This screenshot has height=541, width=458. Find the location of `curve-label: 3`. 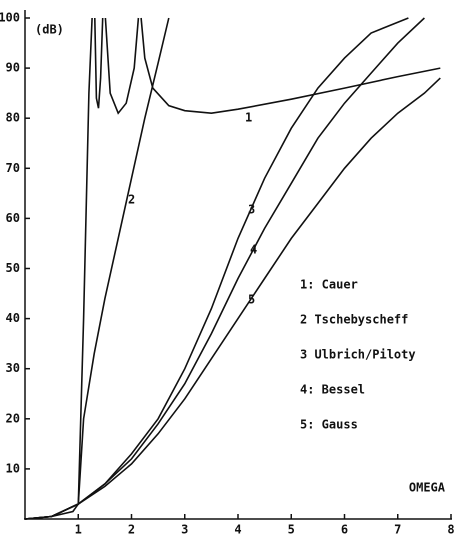

curve-label: 3 is located at coordinates (251, 210).